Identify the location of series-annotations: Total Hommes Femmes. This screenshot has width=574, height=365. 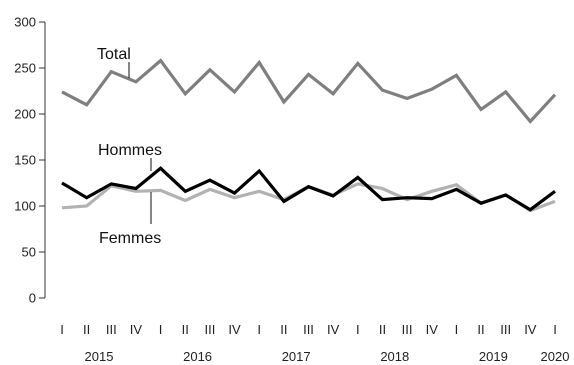
(129, 146).